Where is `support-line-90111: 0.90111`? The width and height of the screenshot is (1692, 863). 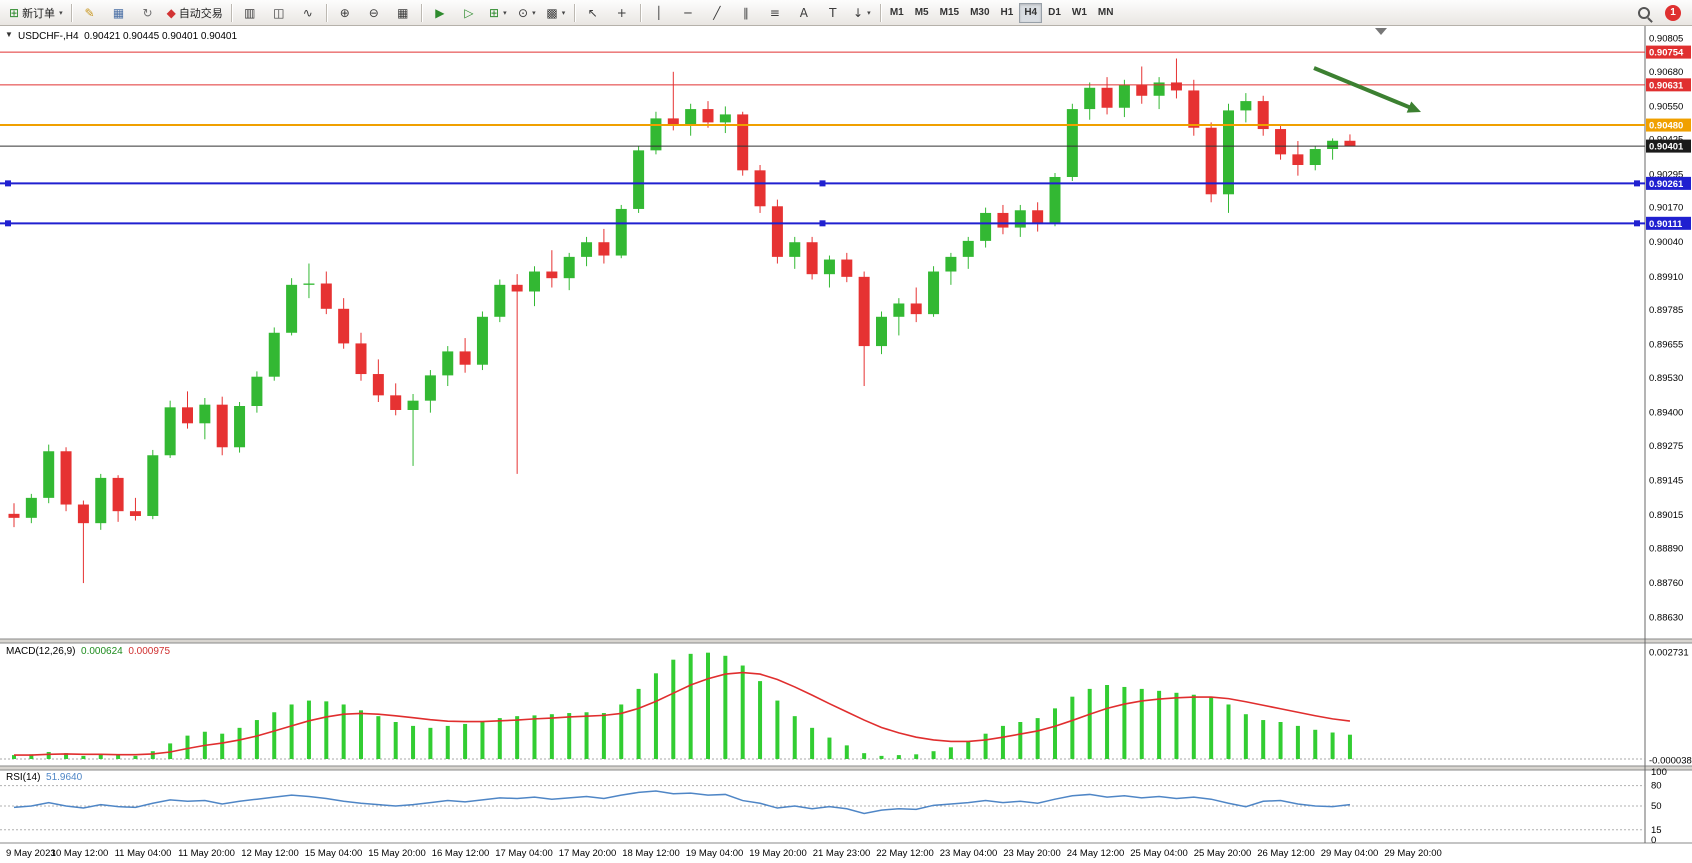
support-line-90111: 0.90111 is located at coordinates (845, 223).